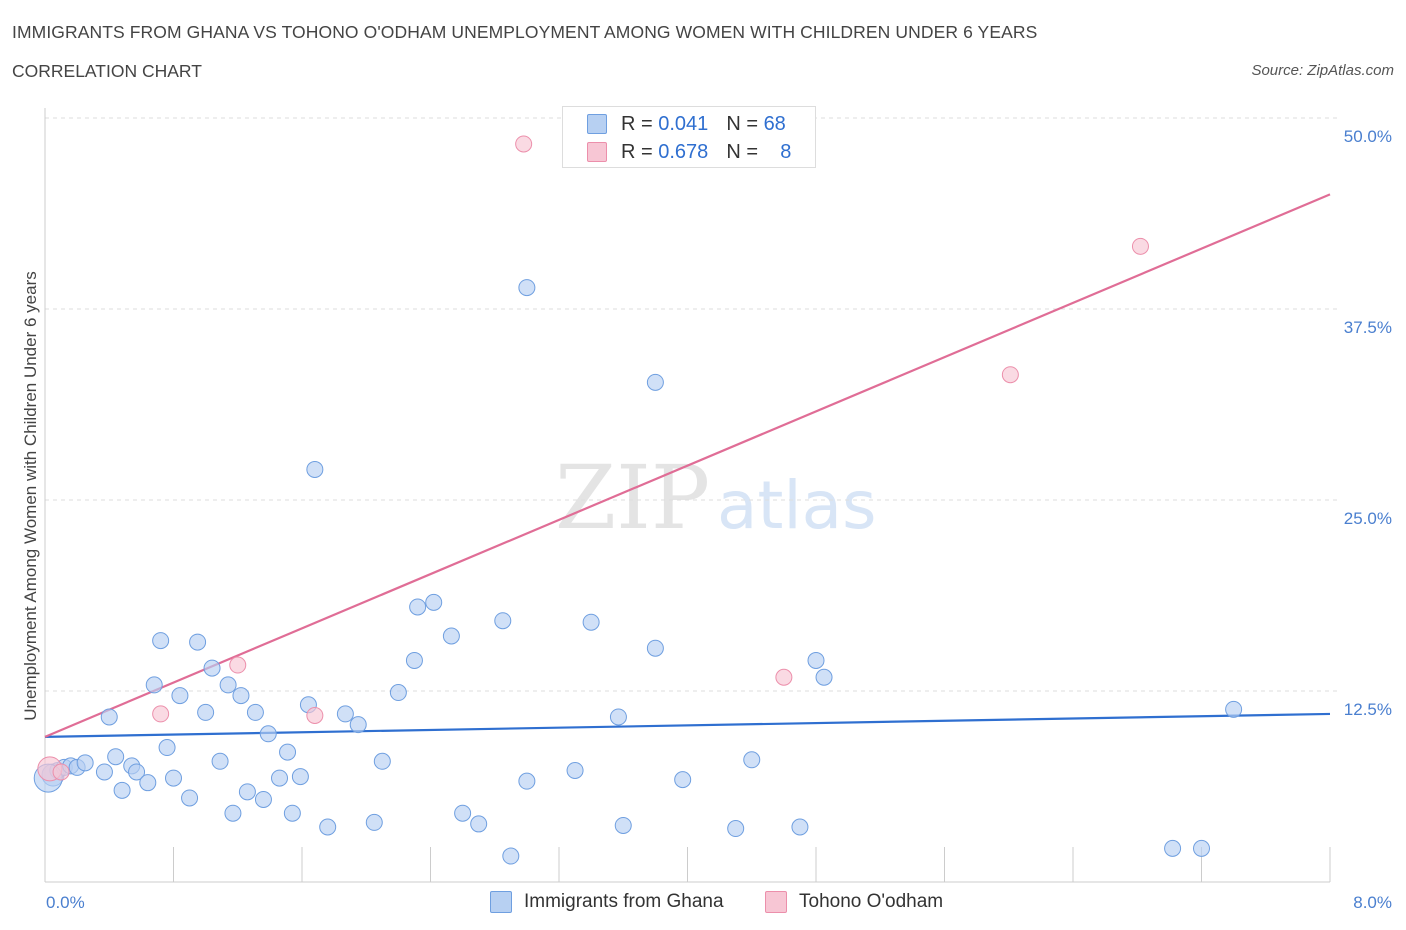 The height and width of the screenshot is (930, 1406). What do you see at coordinates (797, 505) in the screenshot?
I see `watermark-atlas: atlas` at bounding box center [797, 505].